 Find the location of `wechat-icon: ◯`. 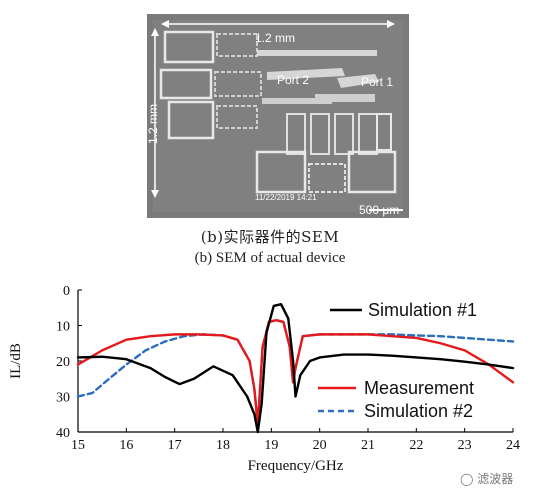

wechat-icon: ◯ is located at coordinates (467, 479).